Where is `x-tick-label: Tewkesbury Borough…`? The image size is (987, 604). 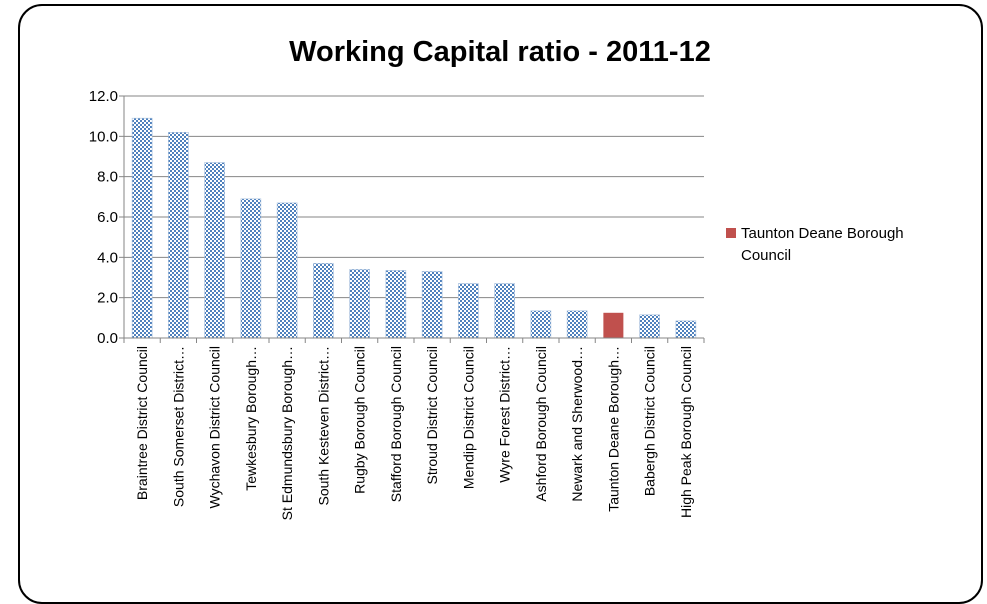 x-tick-label: Tewkesbury Borough… is located at coordinates (251, 418).